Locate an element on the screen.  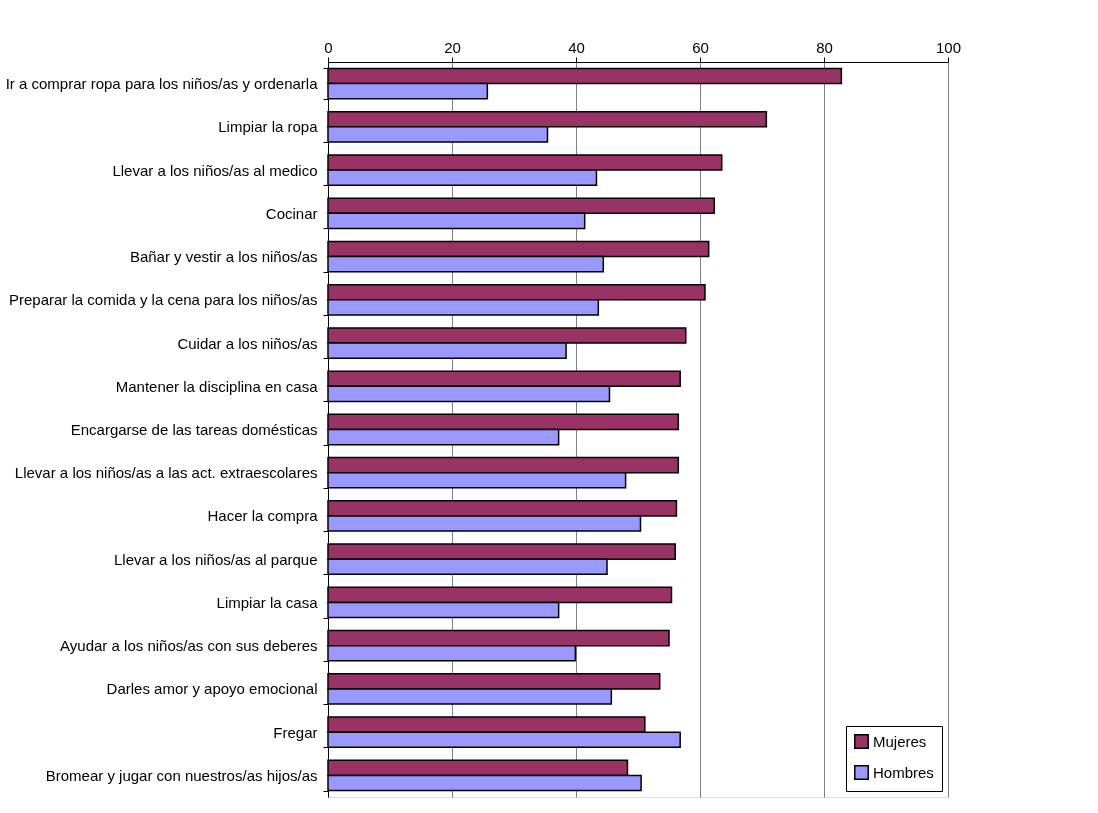
y-tick-label: Darles amor y apoyo emocional is located at coordinates (212, 689).